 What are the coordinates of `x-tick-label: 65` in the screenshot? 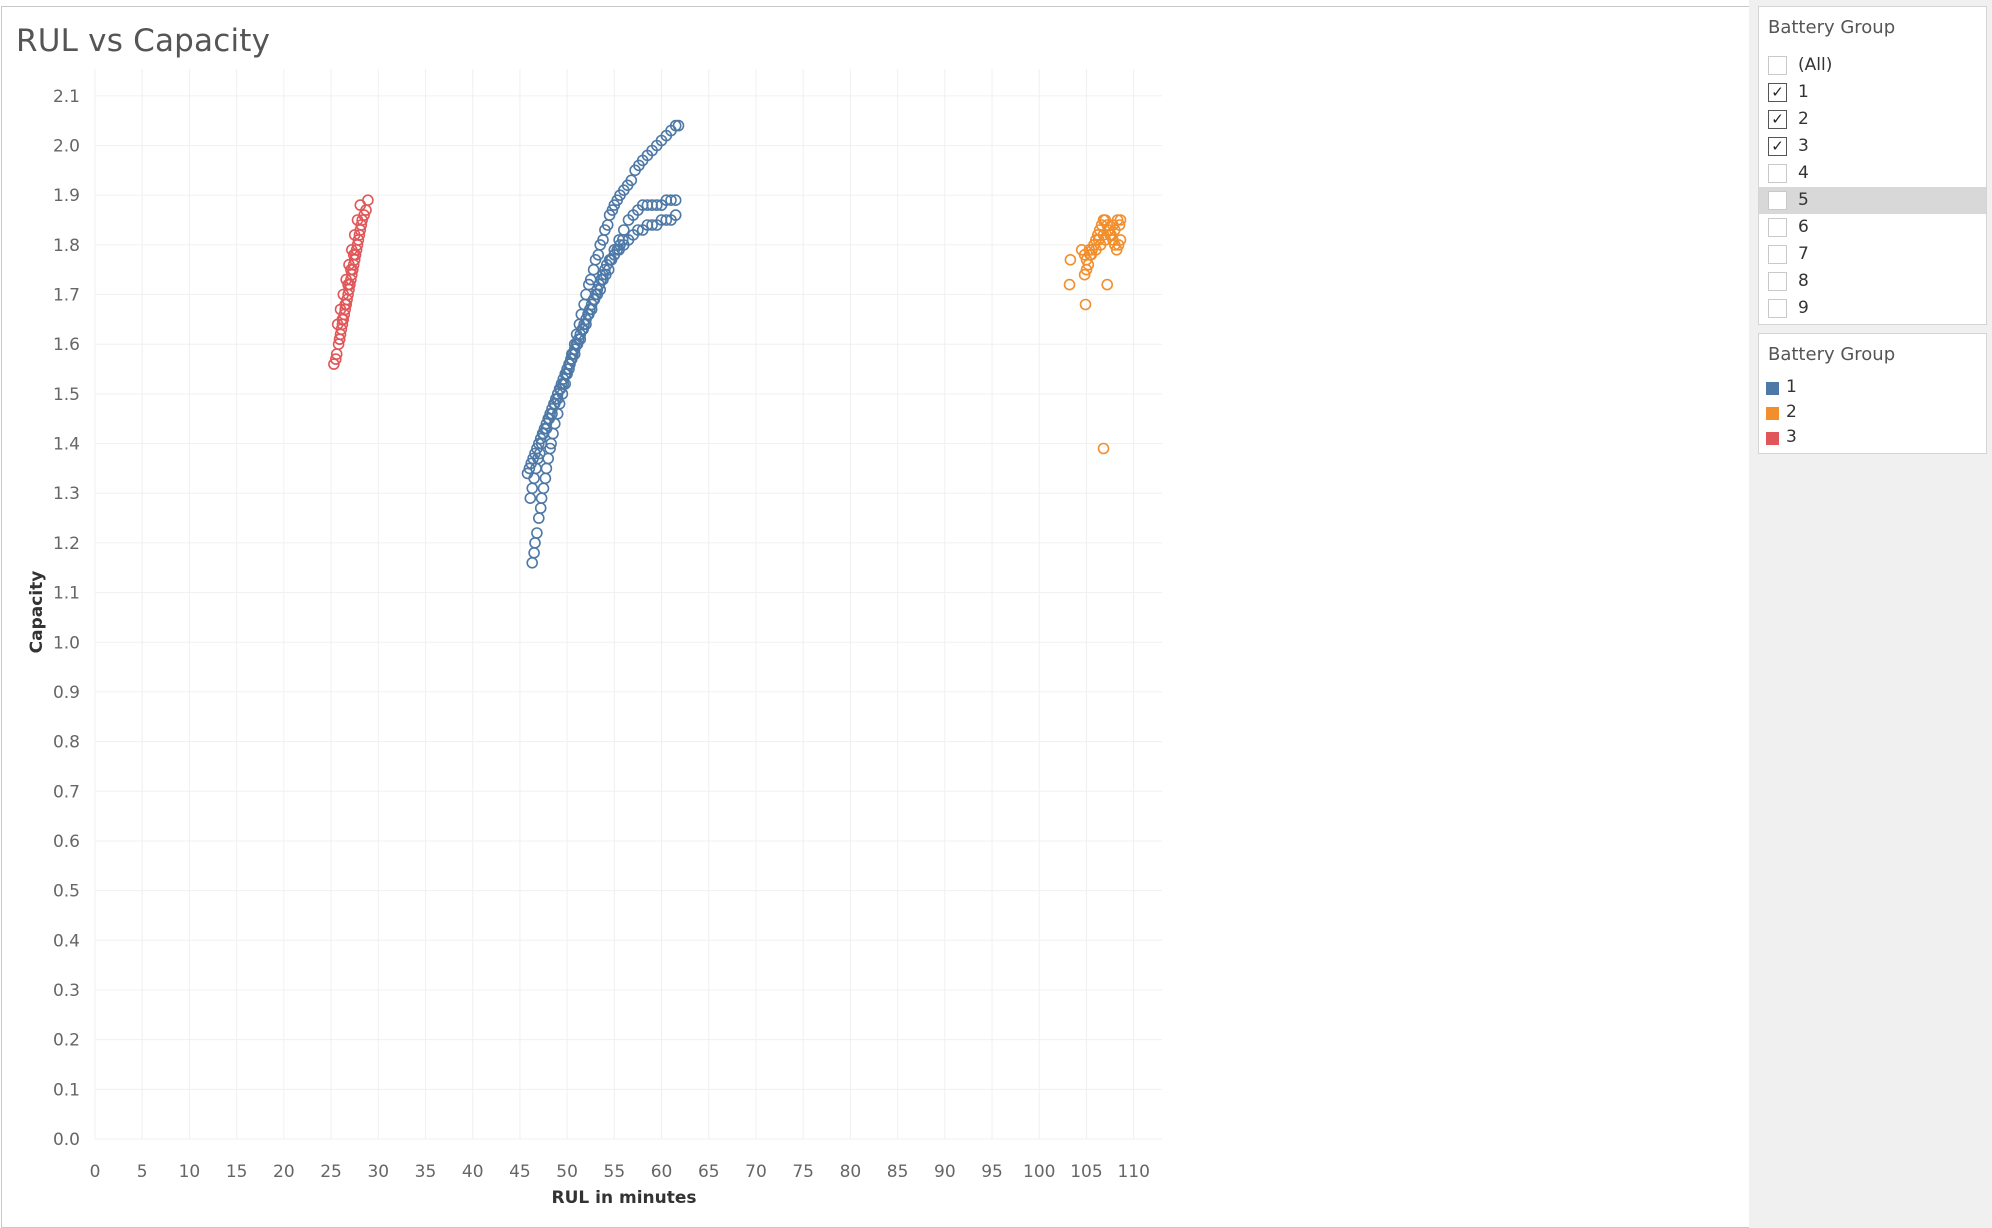 It's located at (709, 1172).